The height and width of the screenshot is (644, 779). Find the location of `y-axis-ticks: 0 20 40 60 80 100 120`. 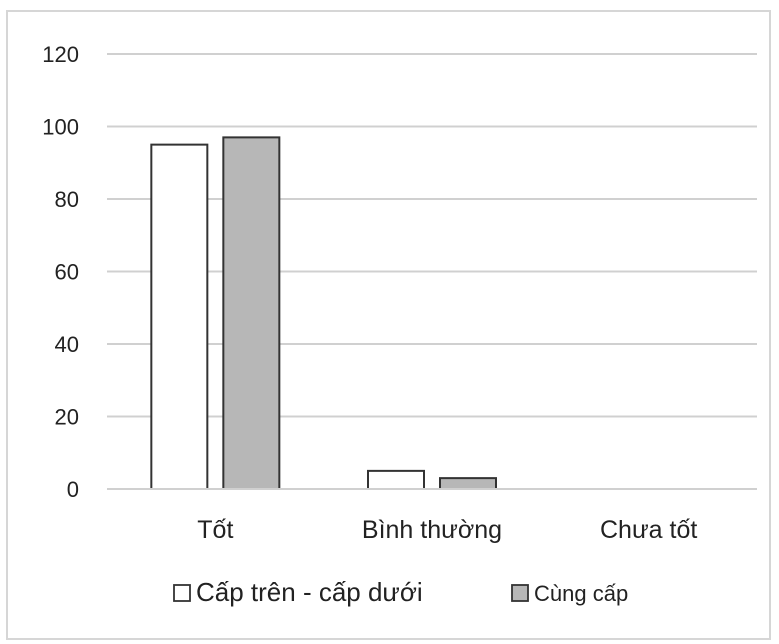

y-axis-ticks: 0 20 40 60 80 100 120 is located at coordinates (60, 272).